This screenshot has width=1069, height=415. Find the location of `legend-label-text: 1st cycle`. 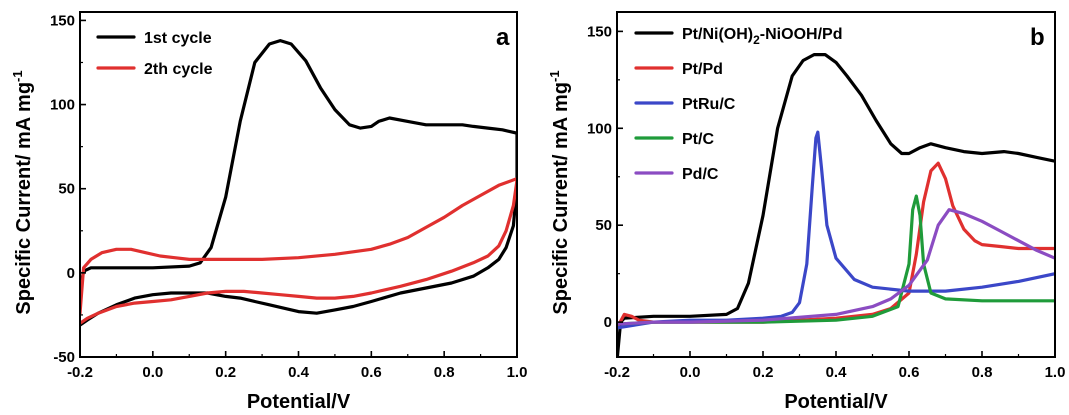

legend-label-text: 1st cycle is located at coordinates (178, 38).